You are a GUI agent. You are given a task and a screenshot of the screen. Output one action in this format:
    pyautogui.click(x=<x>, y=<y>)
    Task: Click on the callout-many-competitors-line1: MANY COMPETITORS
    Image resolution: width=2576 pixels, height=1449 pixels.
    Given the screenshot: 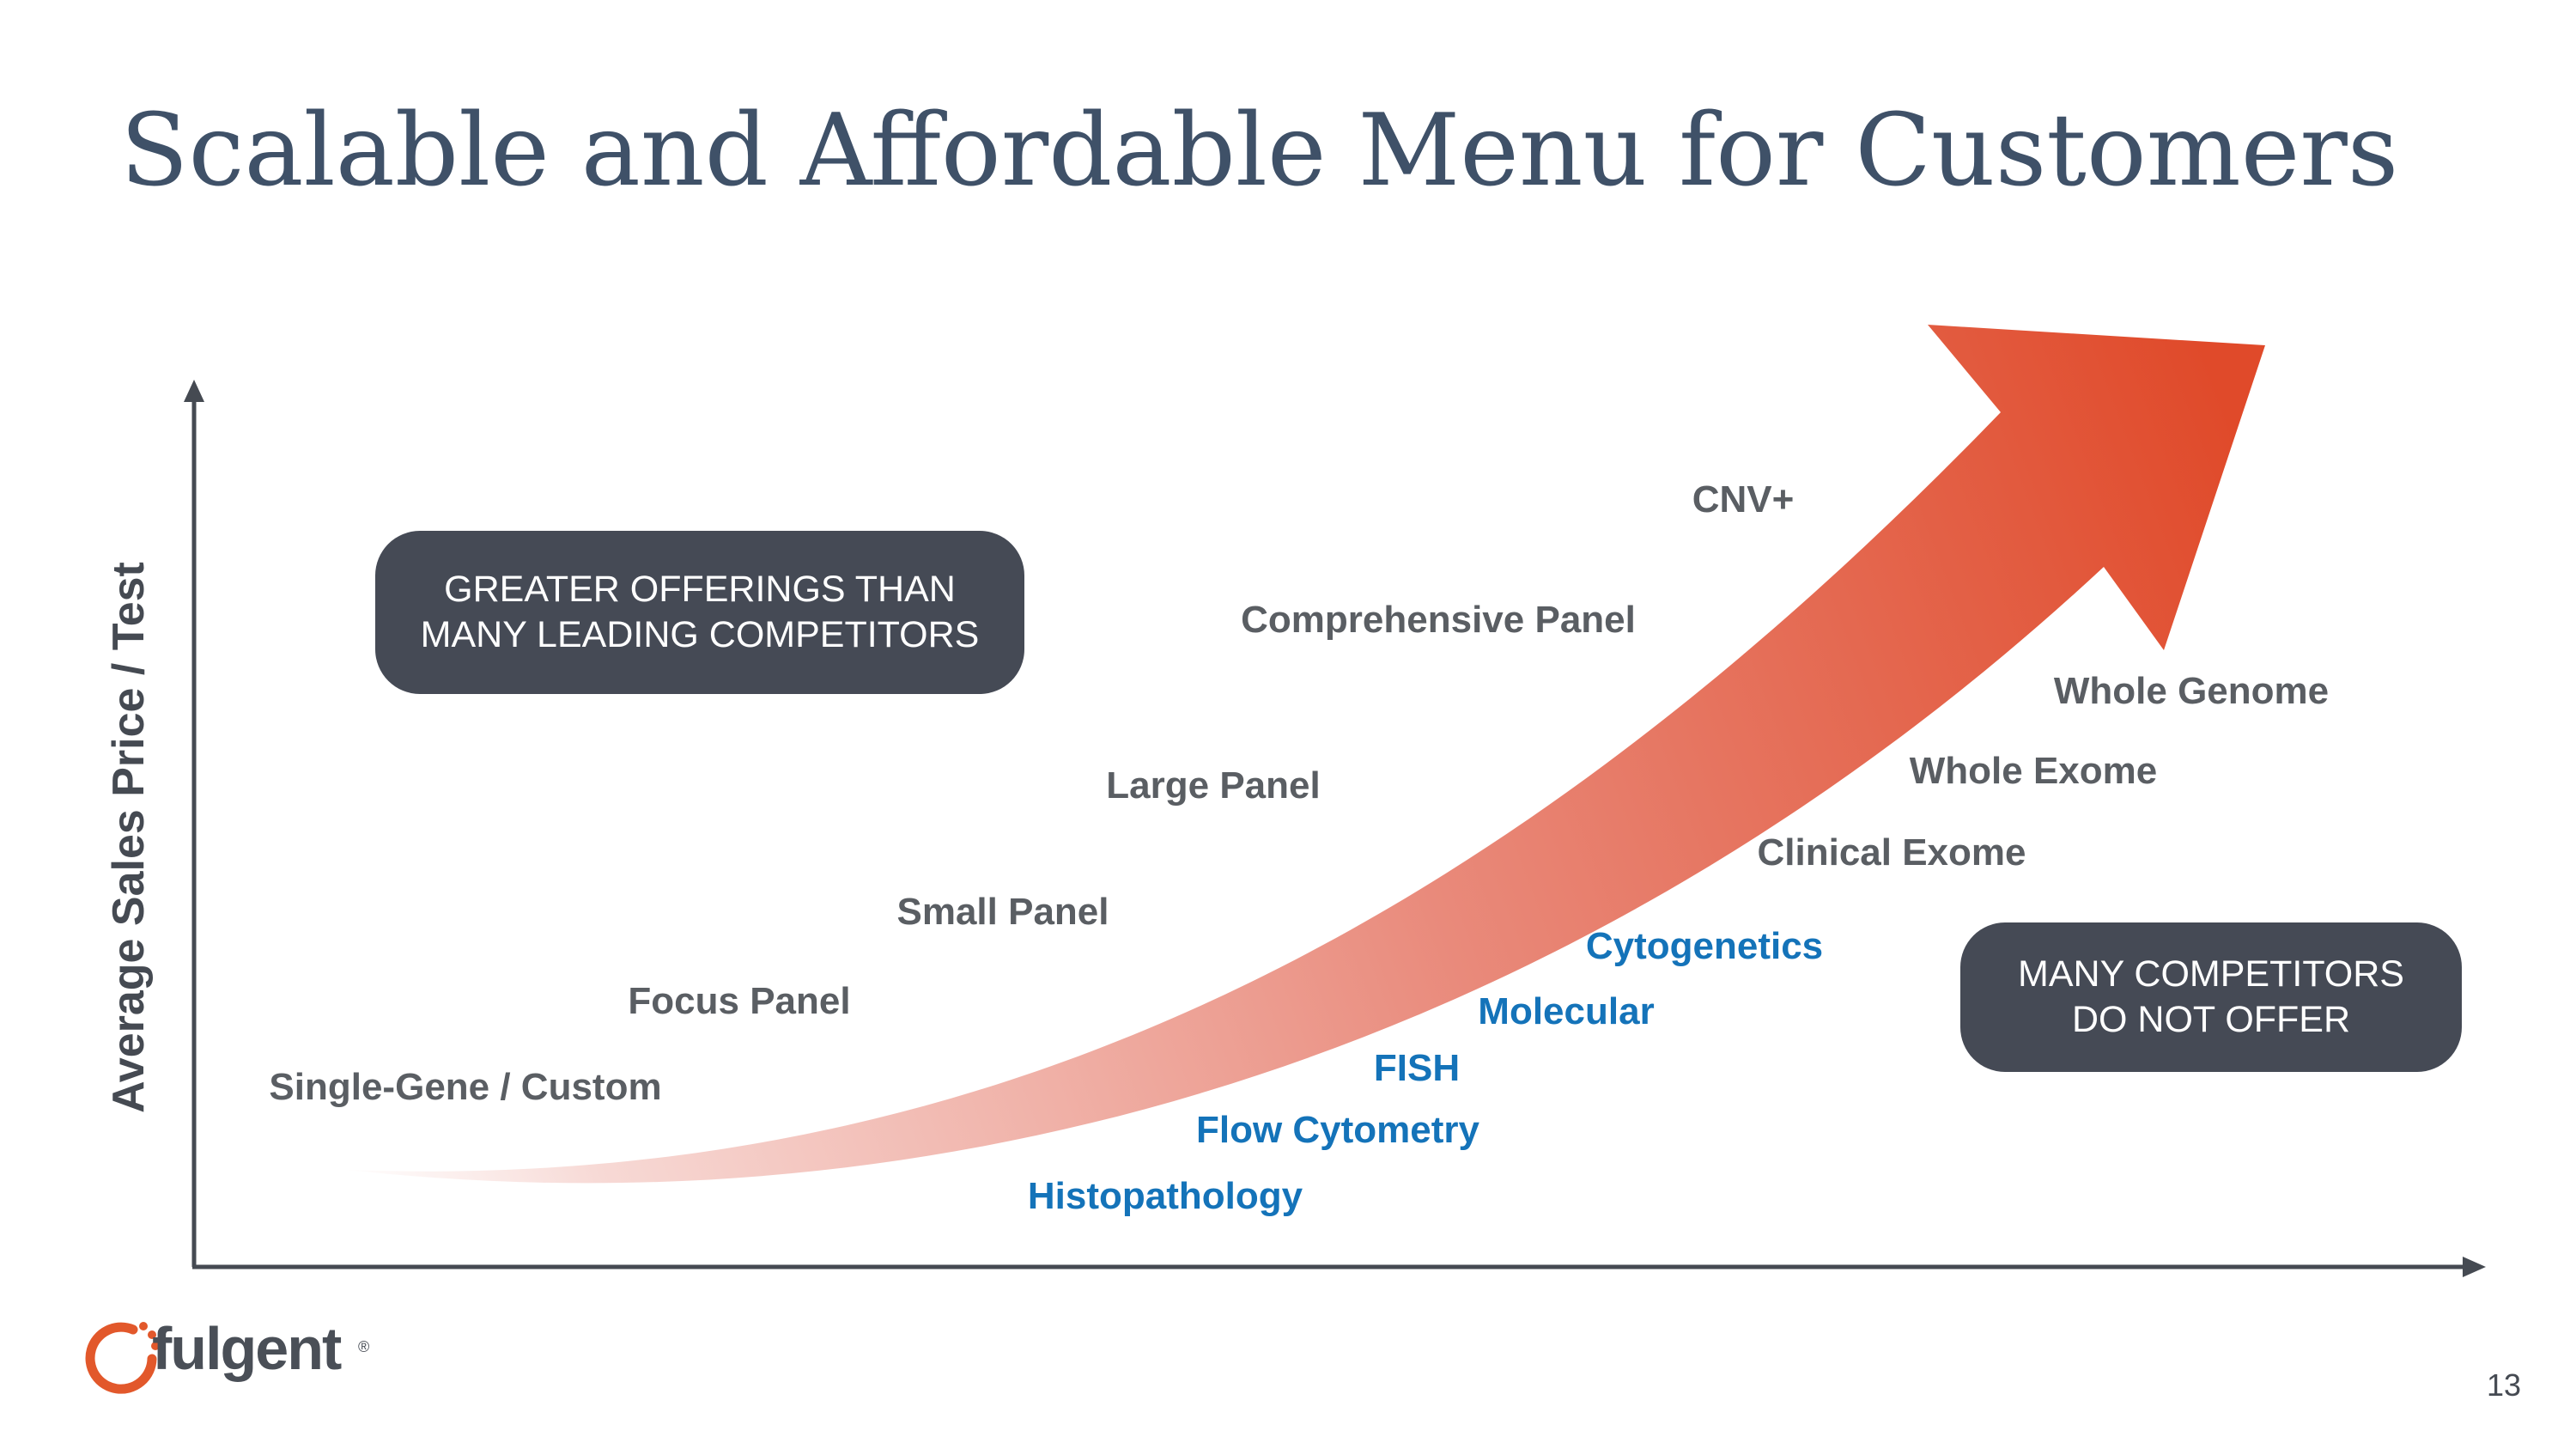 What is the action you would take?
    pyautogui.click(x=2211, y=974)
    